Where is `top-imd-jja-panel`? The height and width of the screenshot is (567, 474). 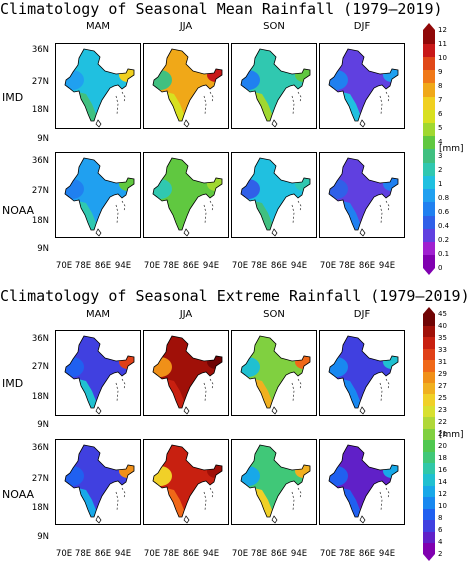
top-imd-jja-panel is located at coordinates (186, 86).